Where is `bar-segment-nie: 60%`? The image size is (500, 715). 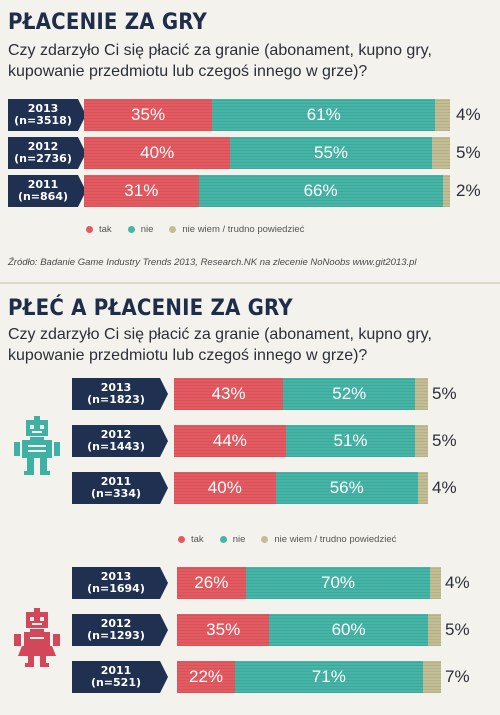 bar-segment-nie: 60% is located at coordinates (348, 630).